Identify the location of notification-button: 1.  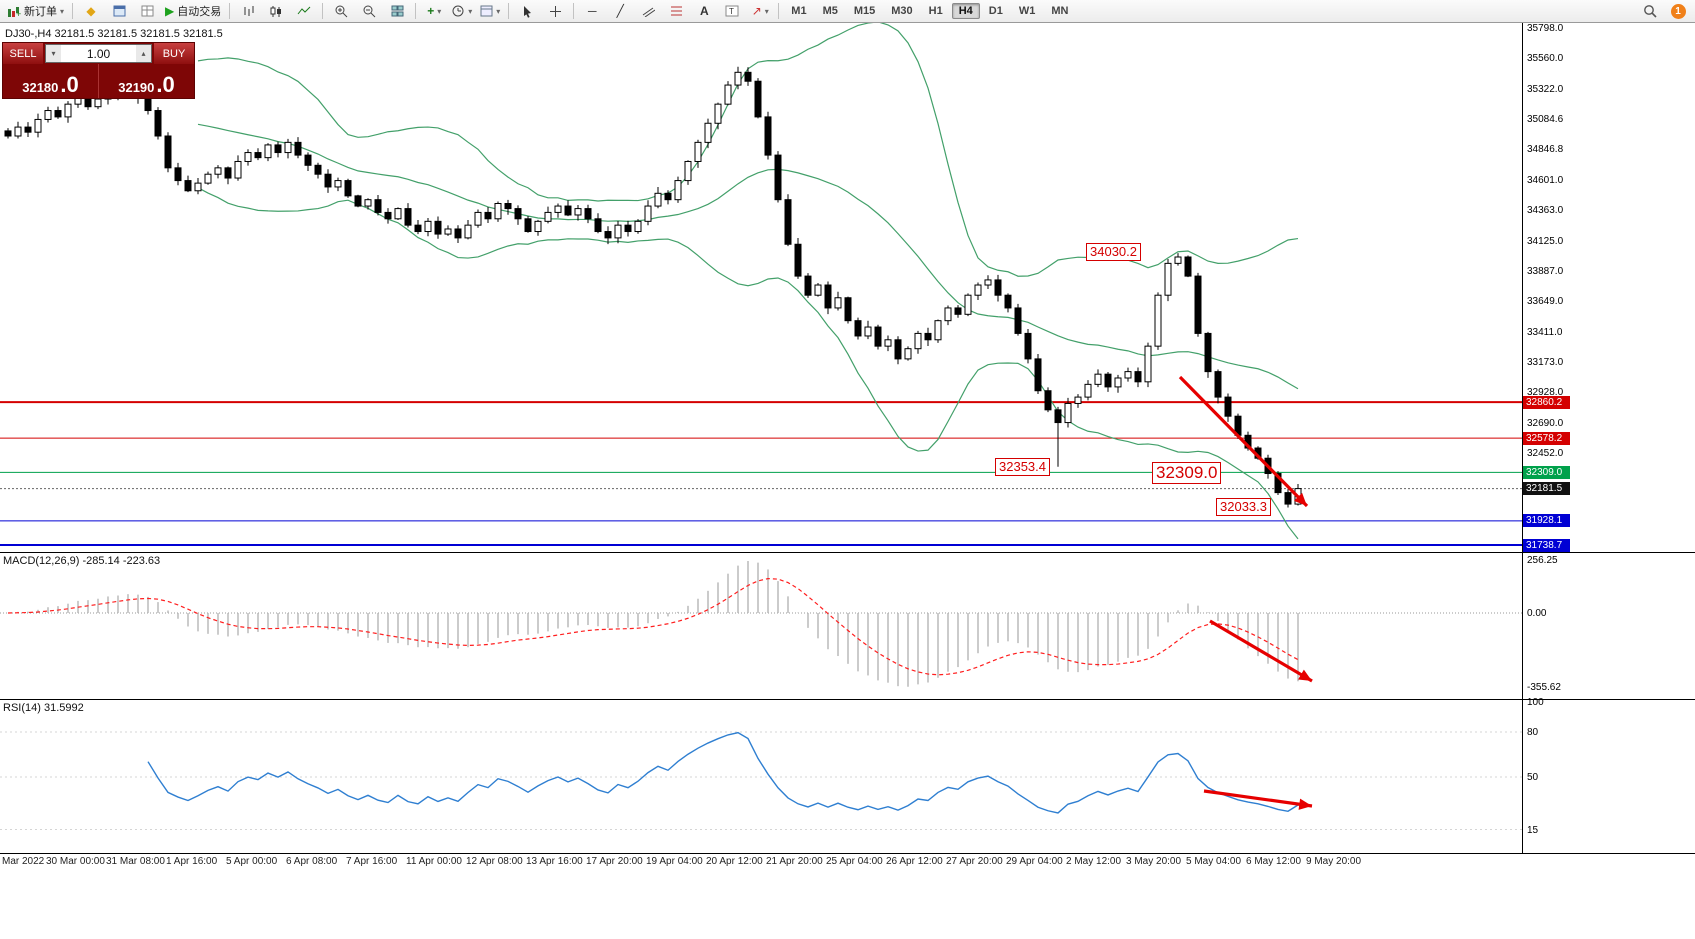
(1678, 11).